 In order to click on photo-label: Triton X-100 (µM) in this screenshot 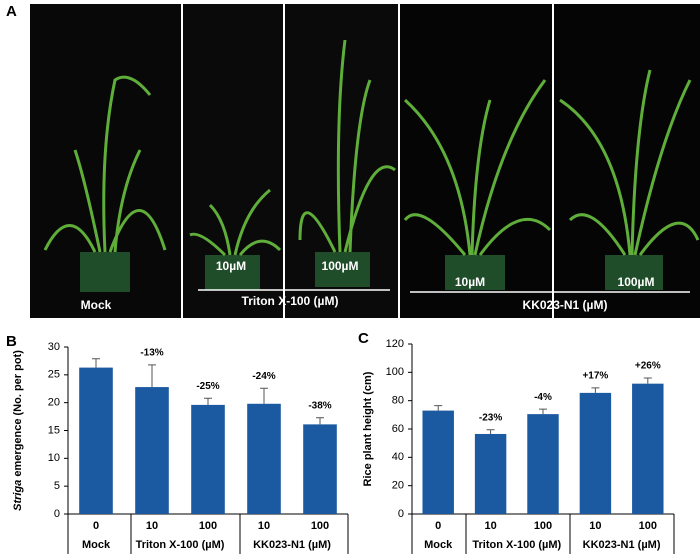, I will do `click(290, 301)`.